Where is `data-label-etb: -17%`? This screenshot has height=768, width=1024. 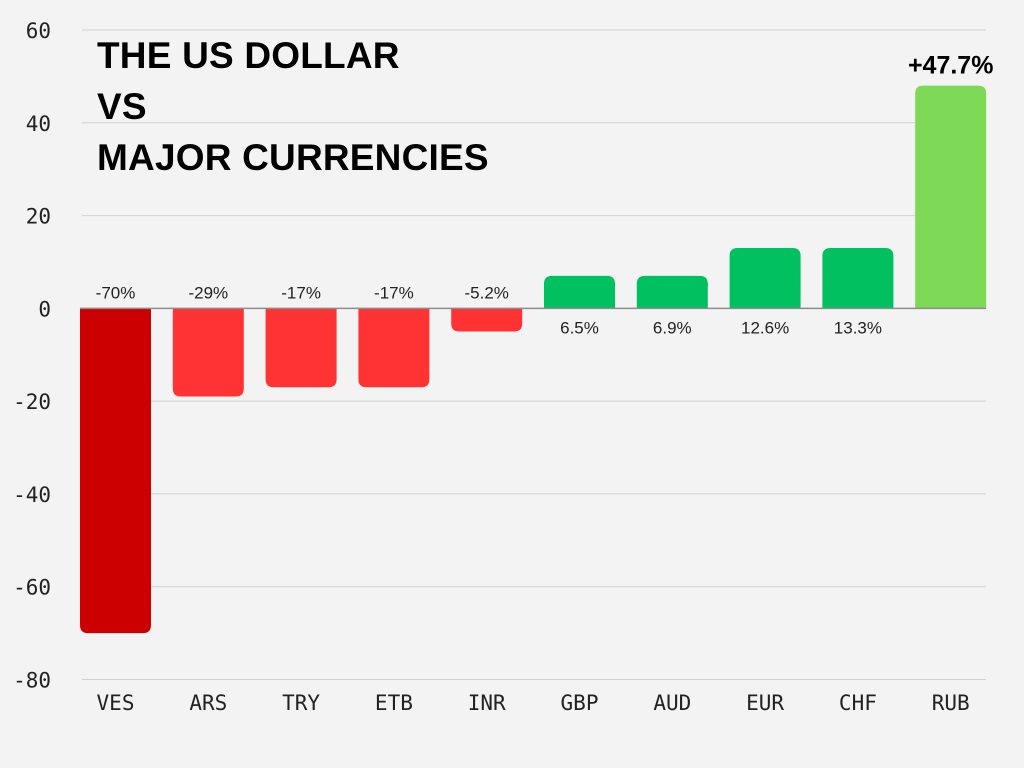 data-label-etb: -17% is located at coordinates (394, 292).